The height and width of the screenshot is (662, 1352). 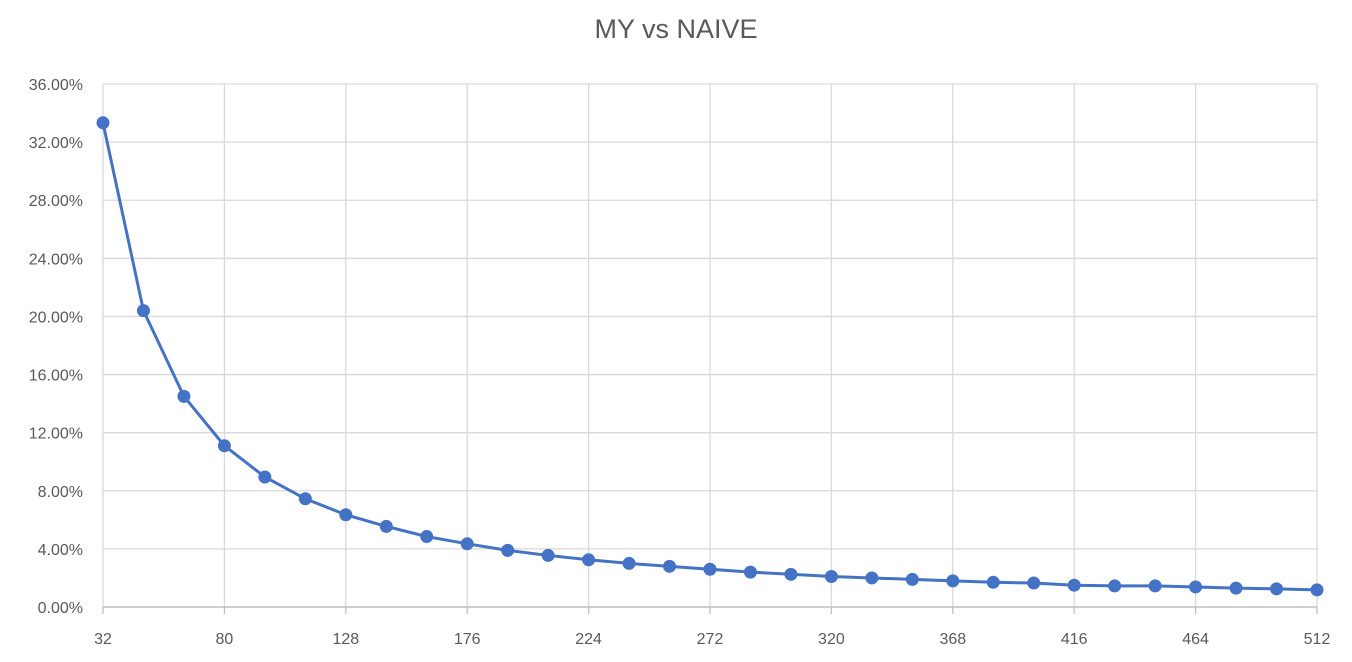 I want to click on y-tick-label: 28.00%, so click(x=56, y=201).